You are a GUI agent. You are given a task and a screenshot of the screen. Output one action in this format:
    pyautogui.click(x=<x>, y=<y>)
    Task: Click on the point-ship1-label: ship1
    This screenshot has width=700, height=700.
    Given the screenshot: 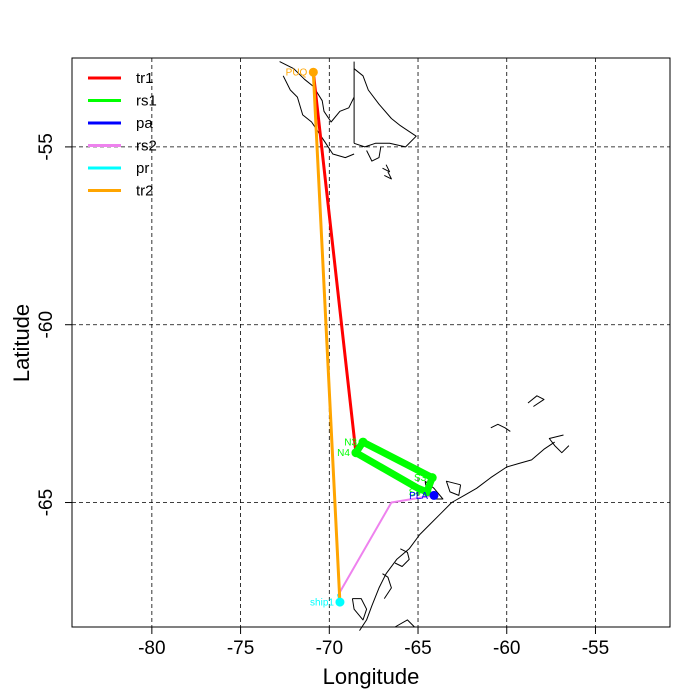 What is the action you would take?
    pyautogui.click(x=322, y=603)
    